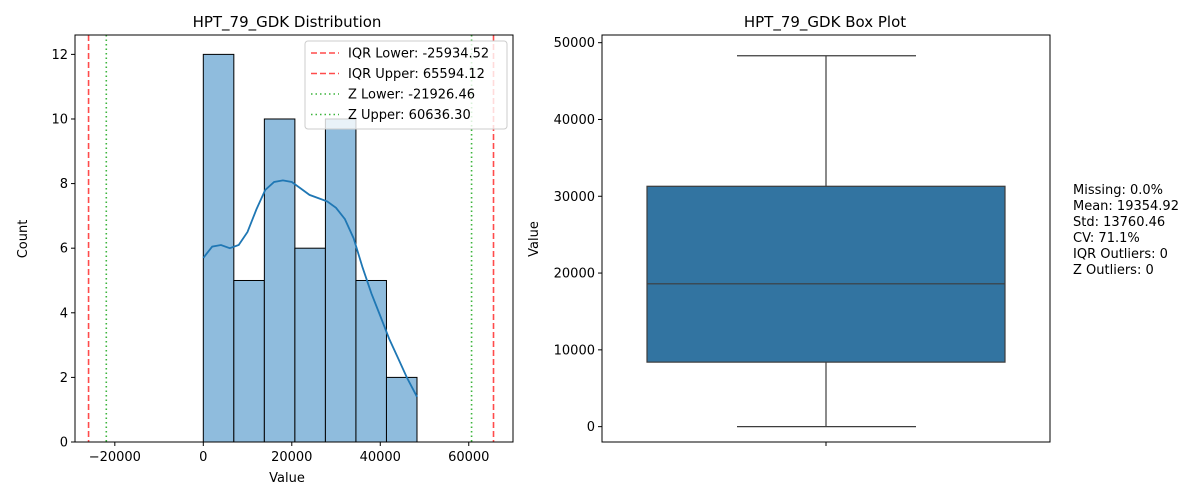  What do you see at coordinates (64, 443) in the screenshot?
I see `histogram-y-tick-label: 0` at bounding box center [64, 443].